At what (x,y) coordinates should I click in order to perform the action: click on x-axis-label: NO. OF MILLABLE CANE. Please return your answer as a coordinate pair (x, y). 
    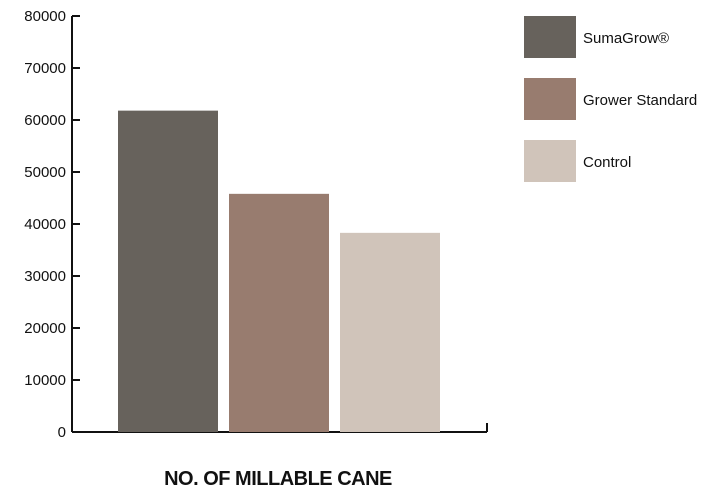
    Looking at the image, I should click on (278, 476).